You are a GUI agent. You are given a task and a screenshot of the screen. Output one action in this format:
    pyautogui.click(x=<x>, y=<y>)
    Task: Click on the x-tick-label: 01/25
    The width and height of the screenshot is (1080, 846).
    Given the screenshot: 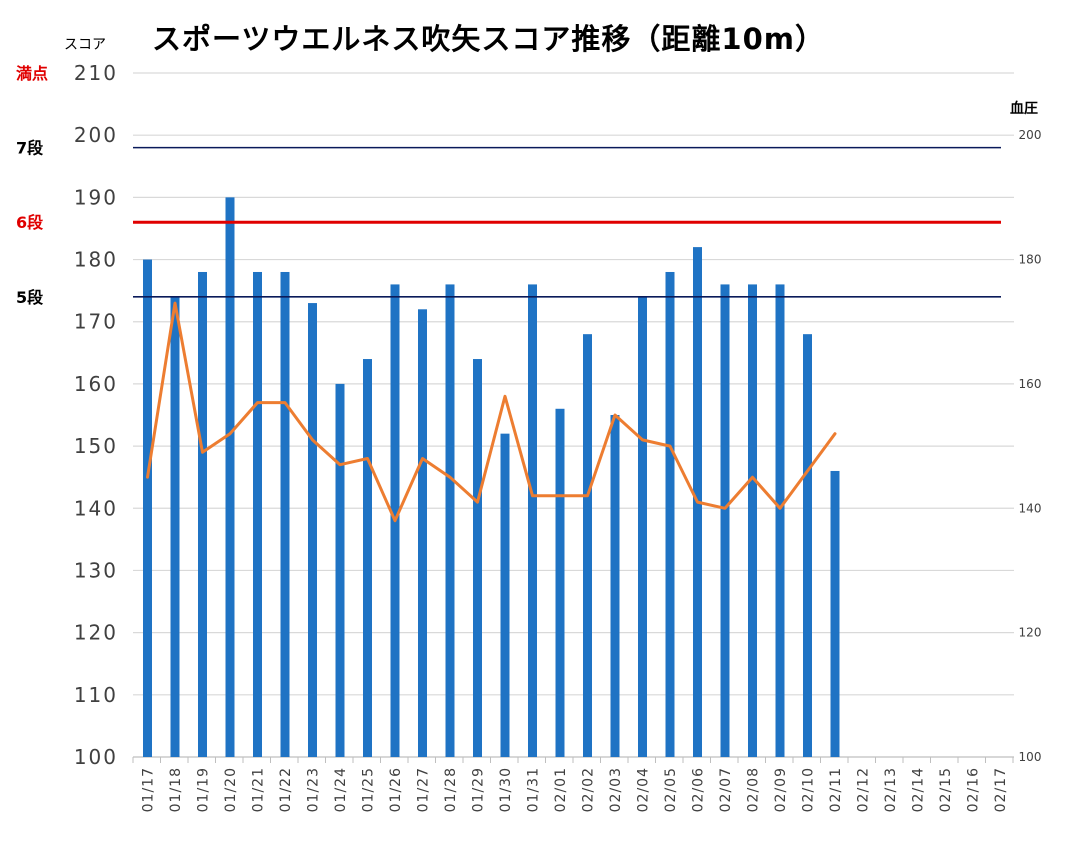 What is the action you would take?
    pyautogui.click(x=369, y=789)
    